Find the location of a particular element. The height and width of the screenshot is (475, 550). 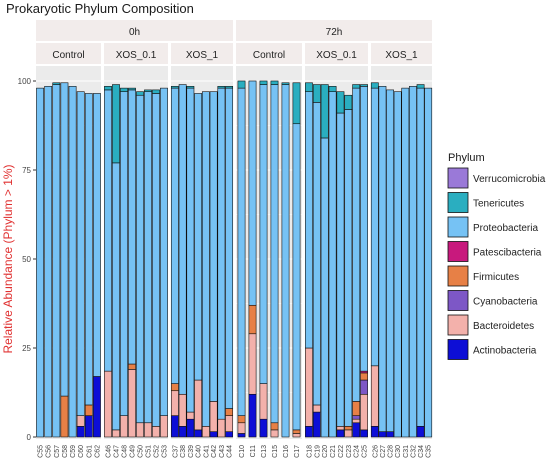

bar-segment-C43-bacteroidetes is located at coordinates (221, 428).